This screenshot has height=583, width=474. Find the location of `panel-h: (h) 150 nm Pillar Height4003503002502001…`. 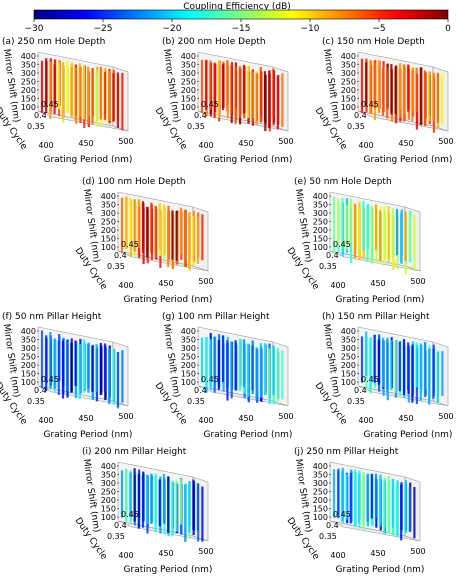

panel-h: (h) 150 nm Pillar Height4003503002502001… is located at coordinates (383, 376).